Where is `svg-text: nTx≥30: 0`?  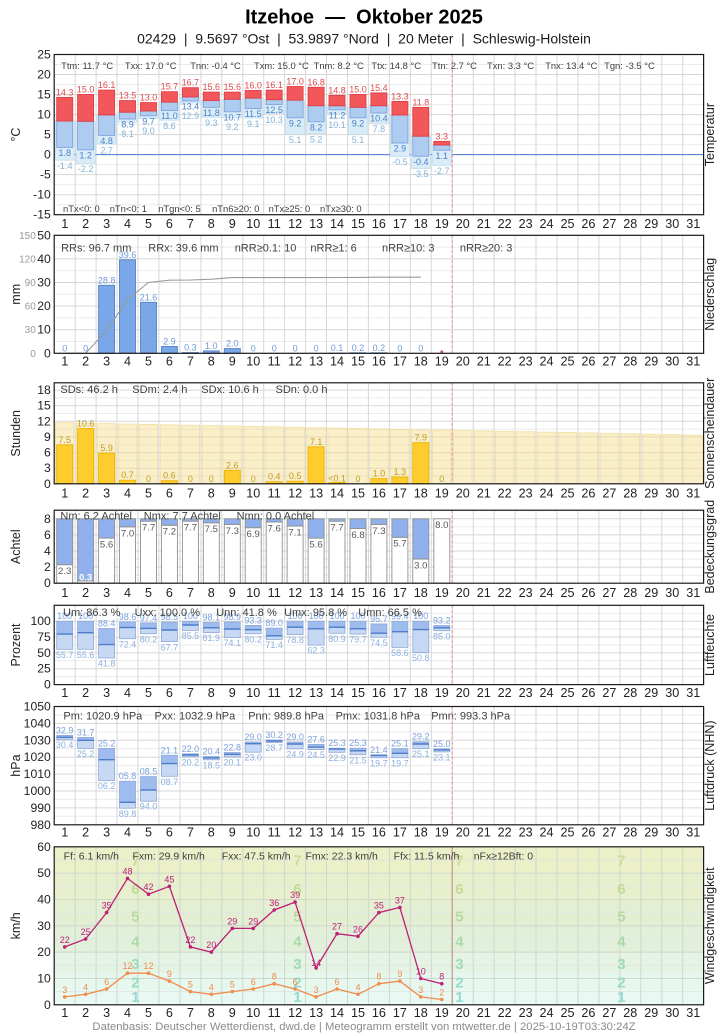 svg-text: nTx≥30: 0 is located at coordinates (341, 208).